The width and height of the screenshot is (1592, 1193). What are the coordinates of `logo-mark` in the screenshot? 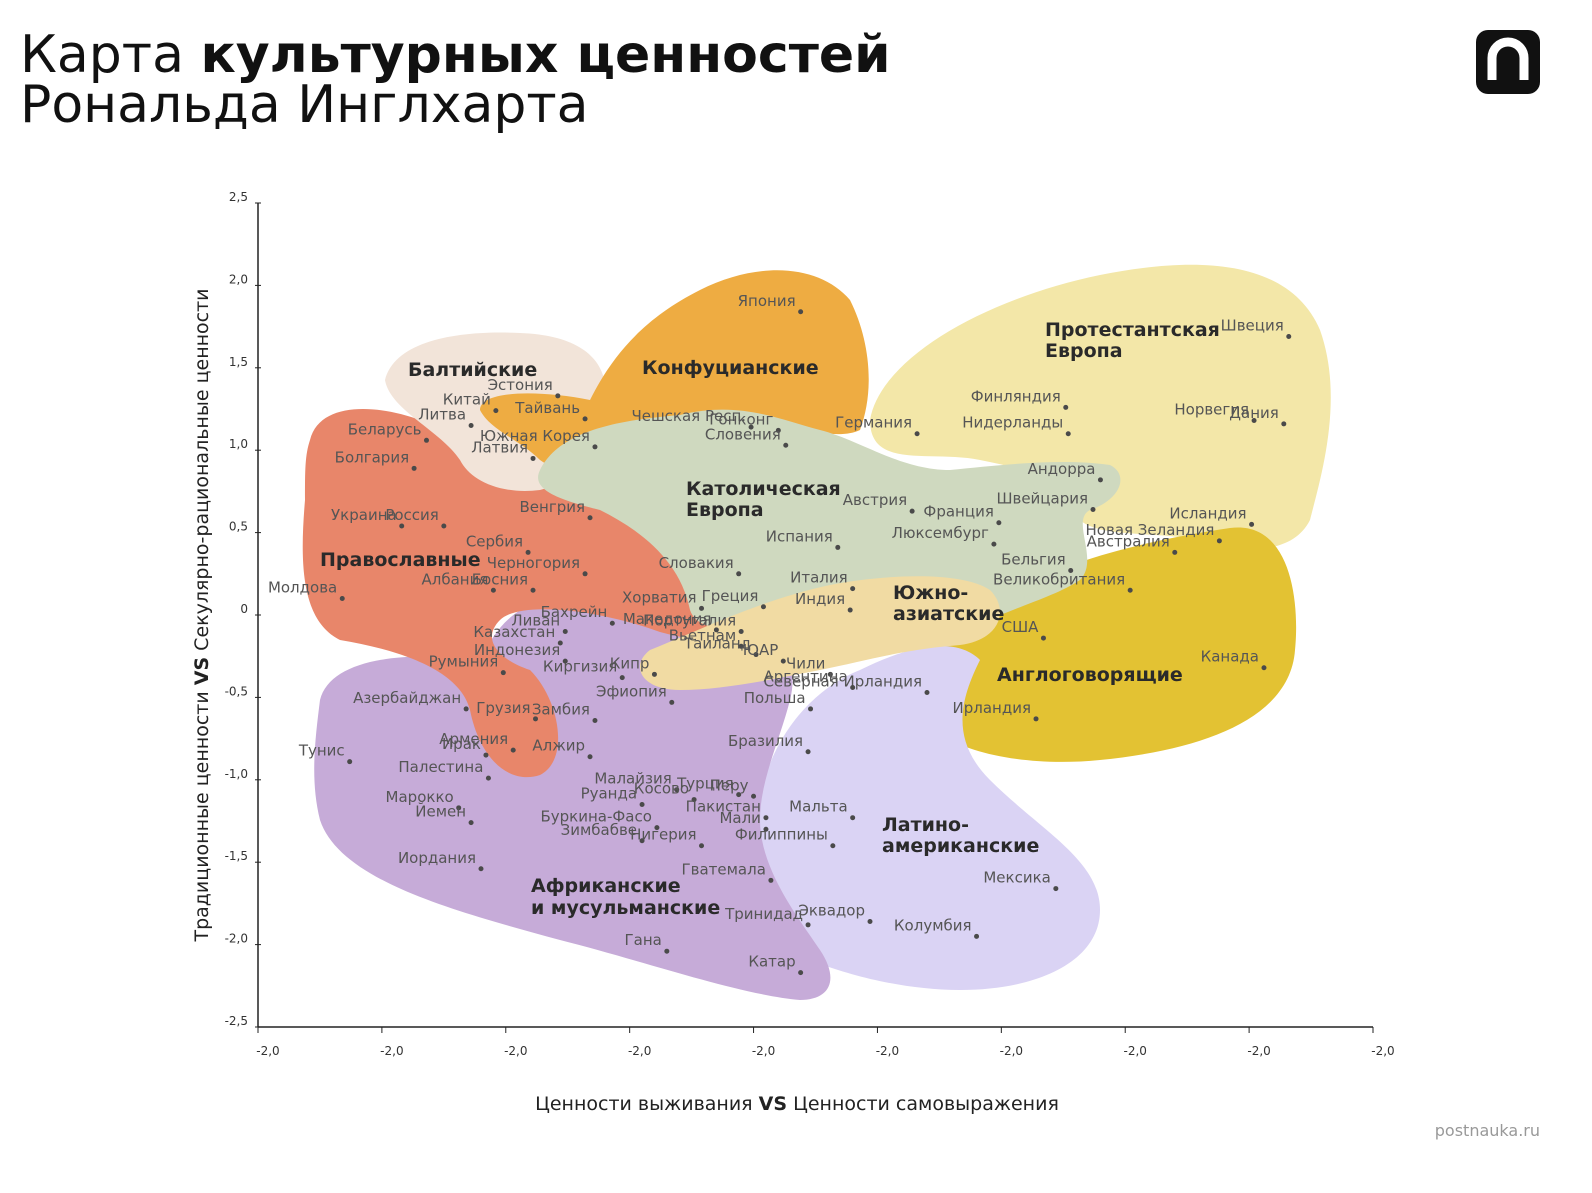 It's located at (1508, 58).